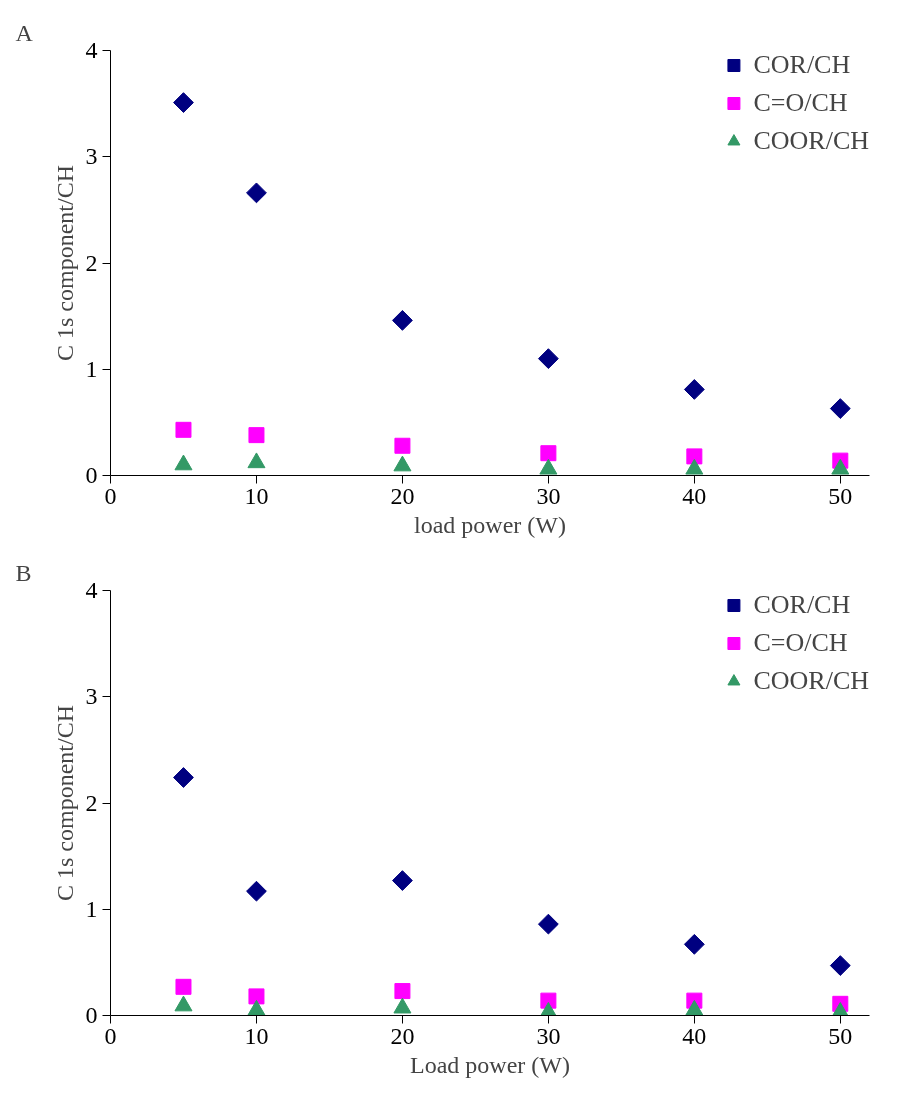 The width and height of the screenshot is (899, 1097). What do you see at coordinates (23, 572) in the screenshot?
I see `chart-title: B` at bounding box center [23, 572].